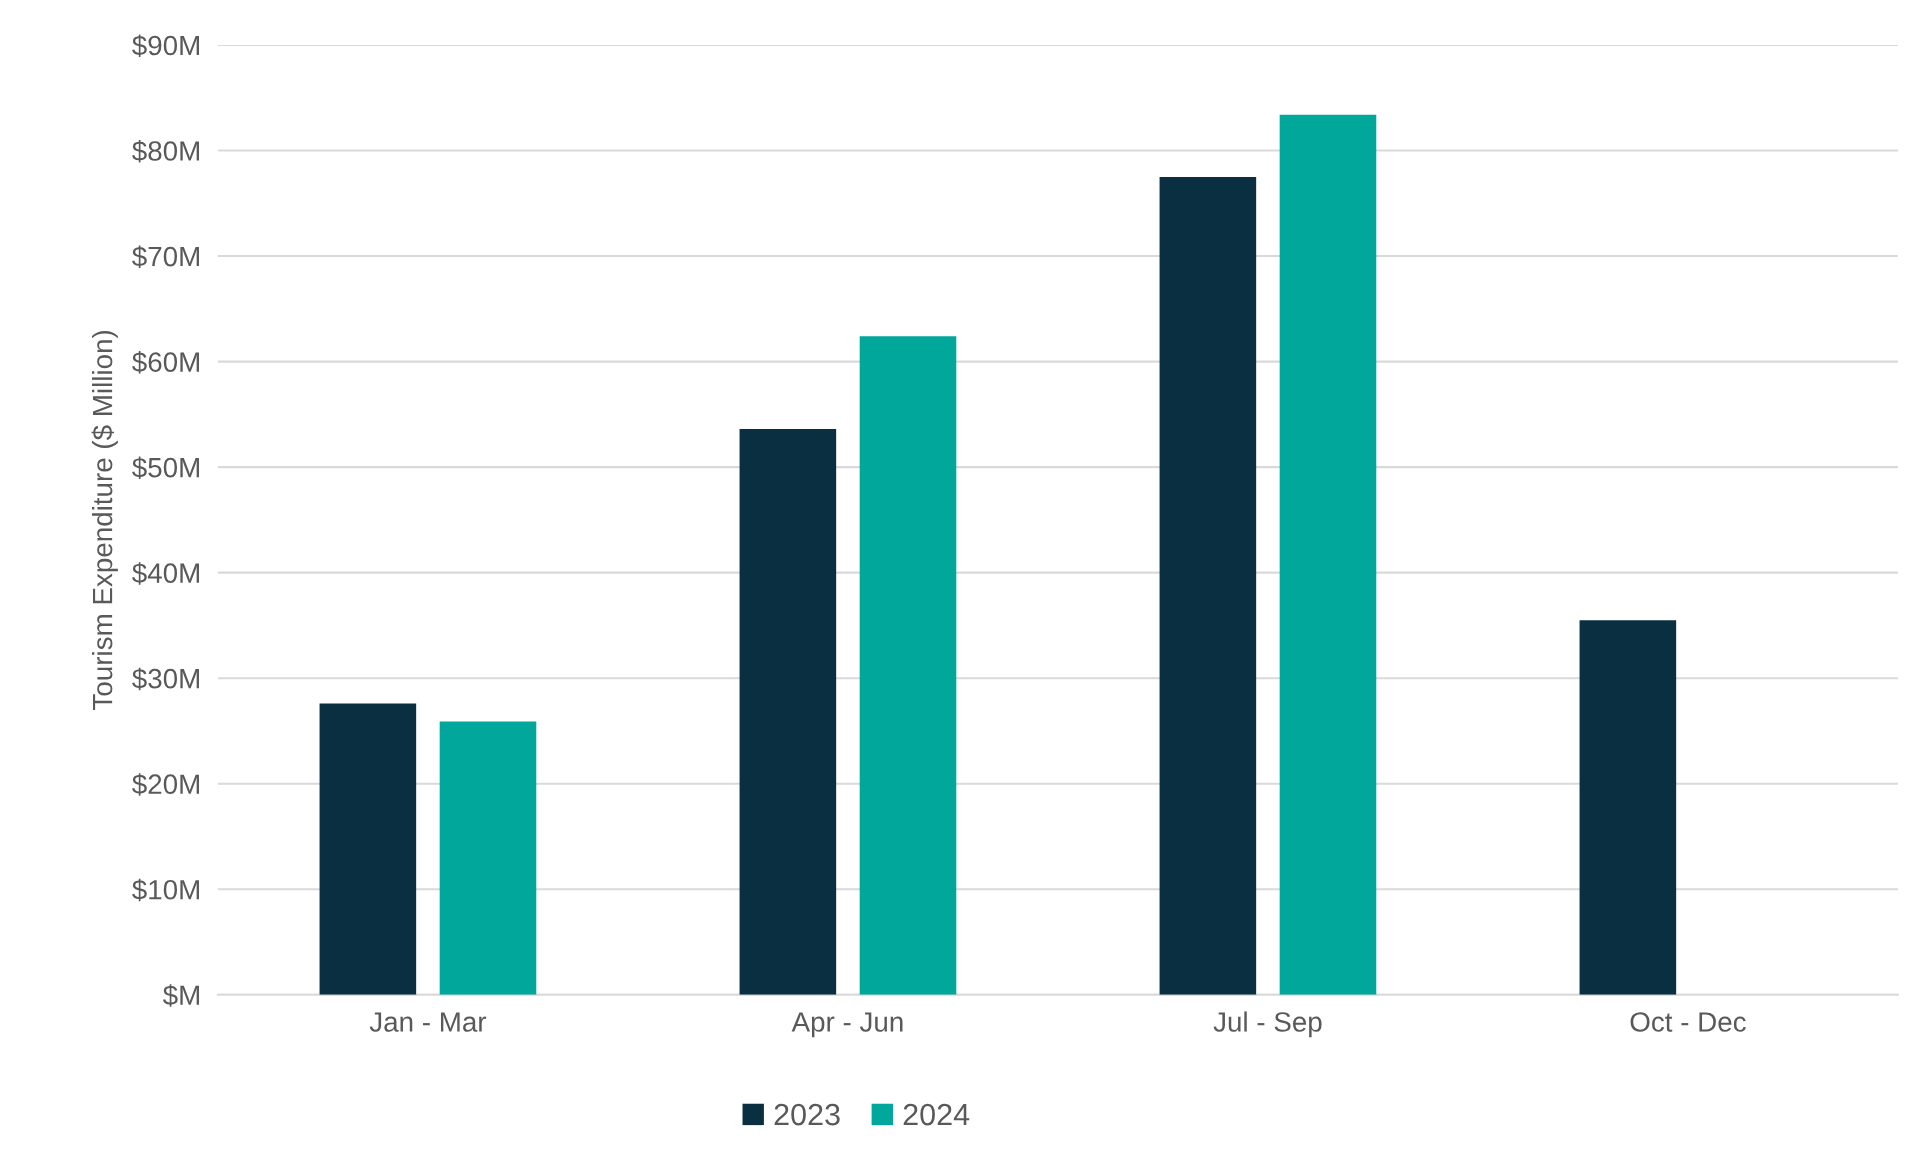 The width and height of the screenshot is (1920, 1154). What do you see at coordinates (165, 257) in the screenshot?
I see `y-tick-label: $70M` at bounding box center [165, 257].